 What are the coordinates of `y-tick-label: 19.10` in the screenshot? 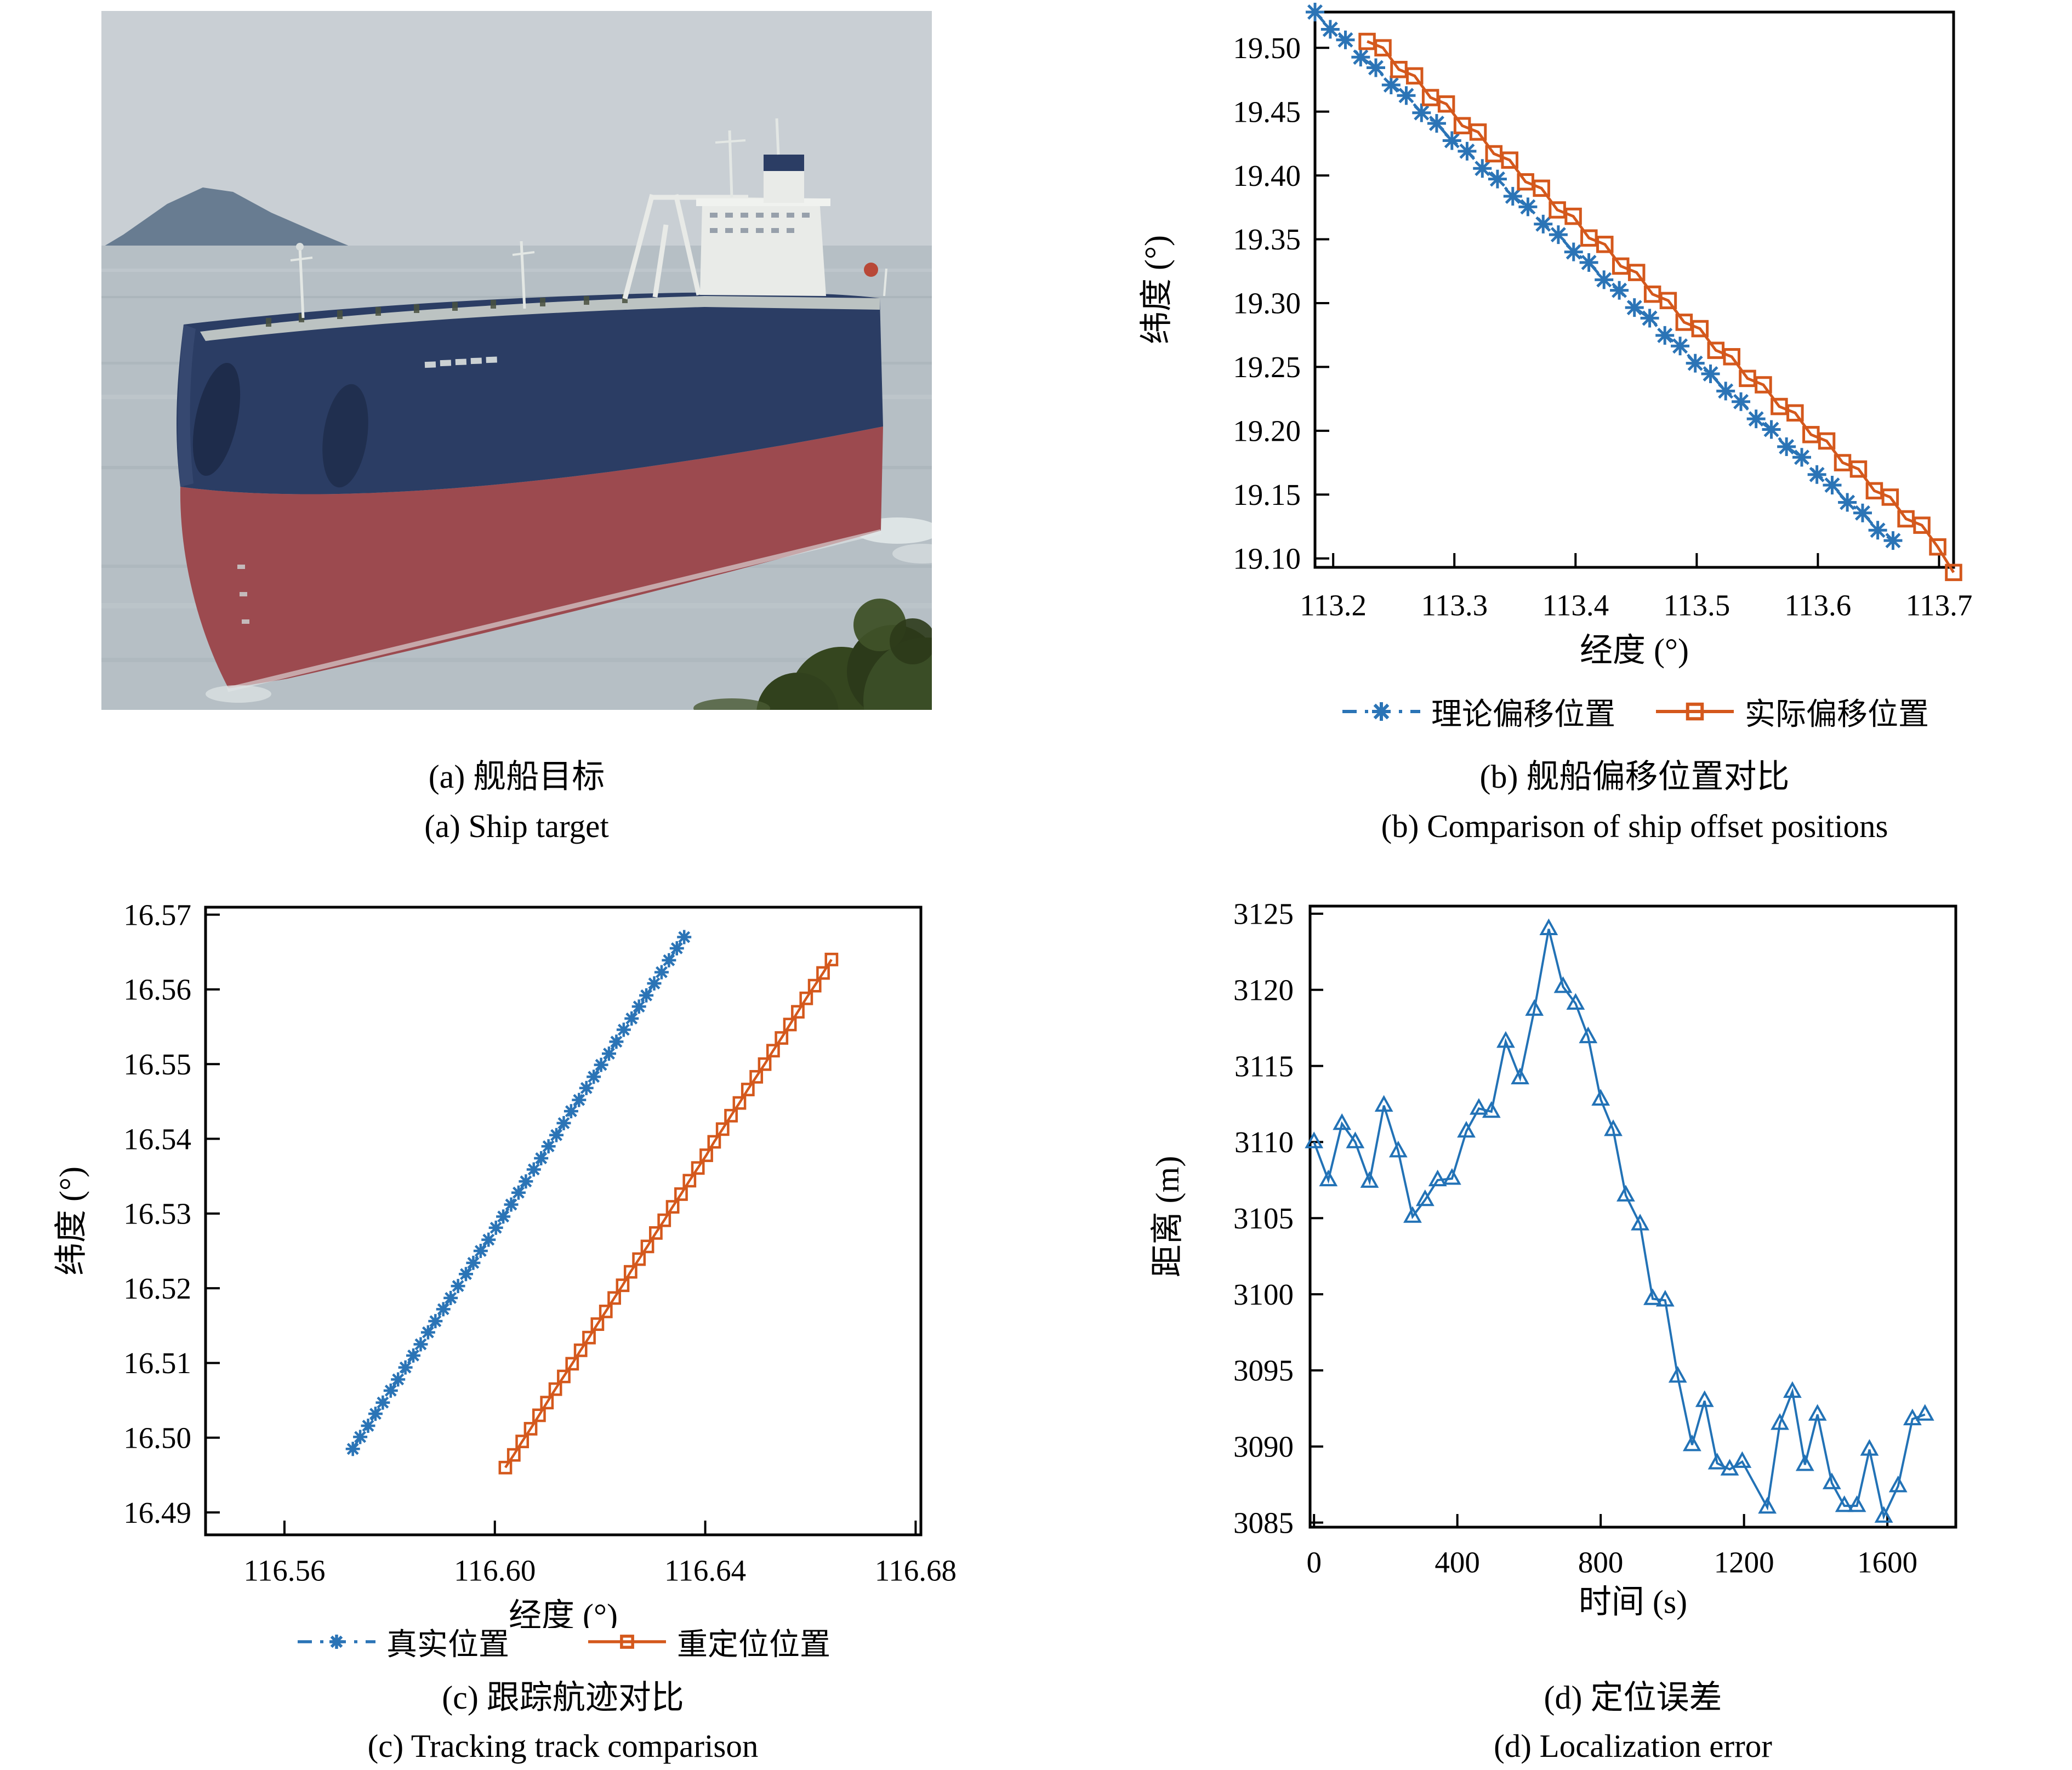 It's located at (1267, 558).